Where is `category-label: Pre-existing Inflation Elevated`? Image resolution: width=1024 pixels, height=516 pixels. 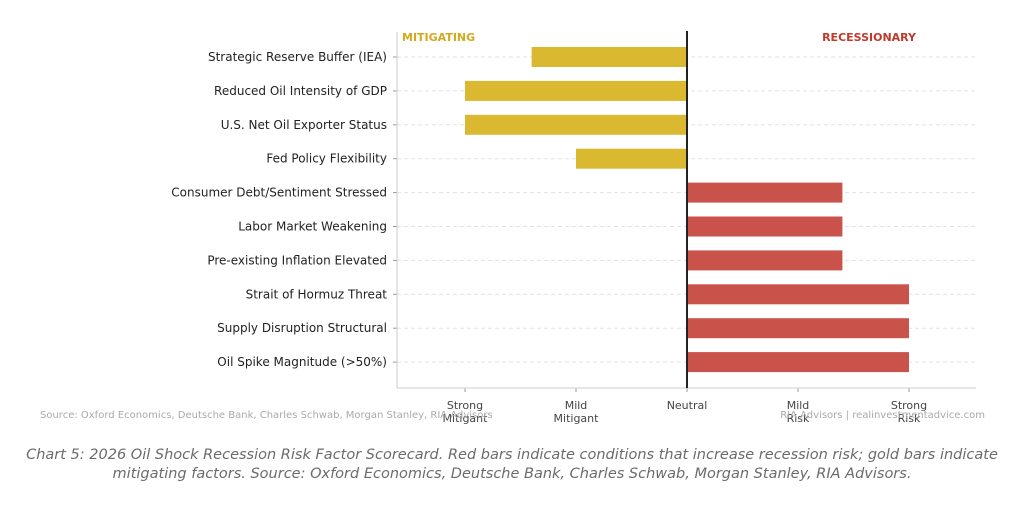 category-label: Pre-existing Inflation Elevated is located at coordinates (297, 260).